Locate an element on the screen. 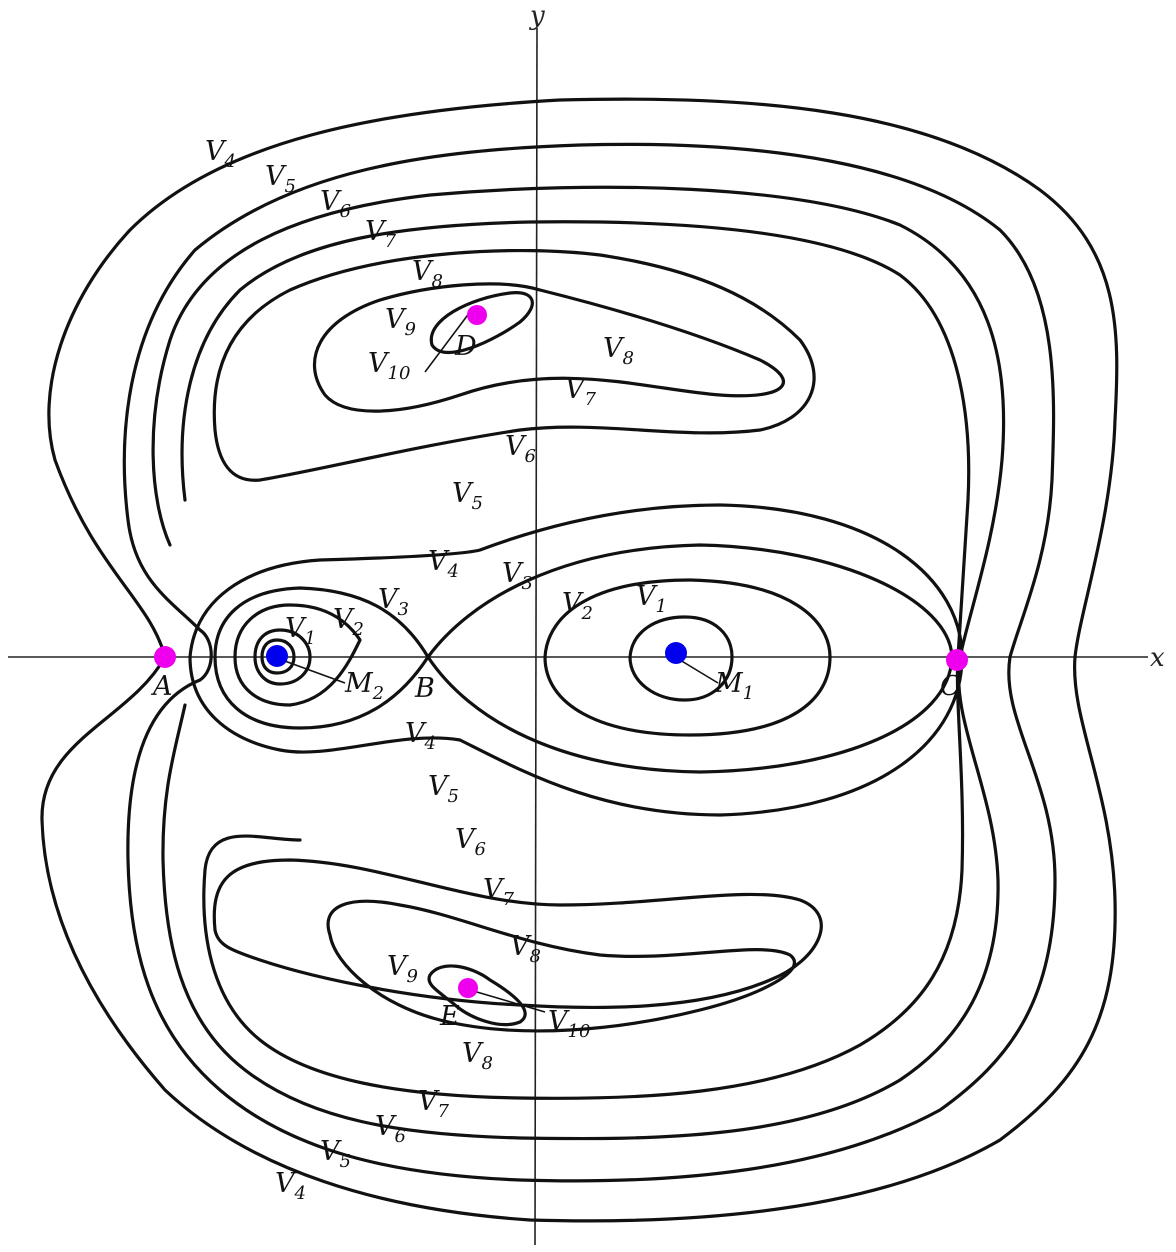 This screenshot has height=1252, width=1176. contour-label-v5-bb: V5 is located at coordinates (335, 1154).